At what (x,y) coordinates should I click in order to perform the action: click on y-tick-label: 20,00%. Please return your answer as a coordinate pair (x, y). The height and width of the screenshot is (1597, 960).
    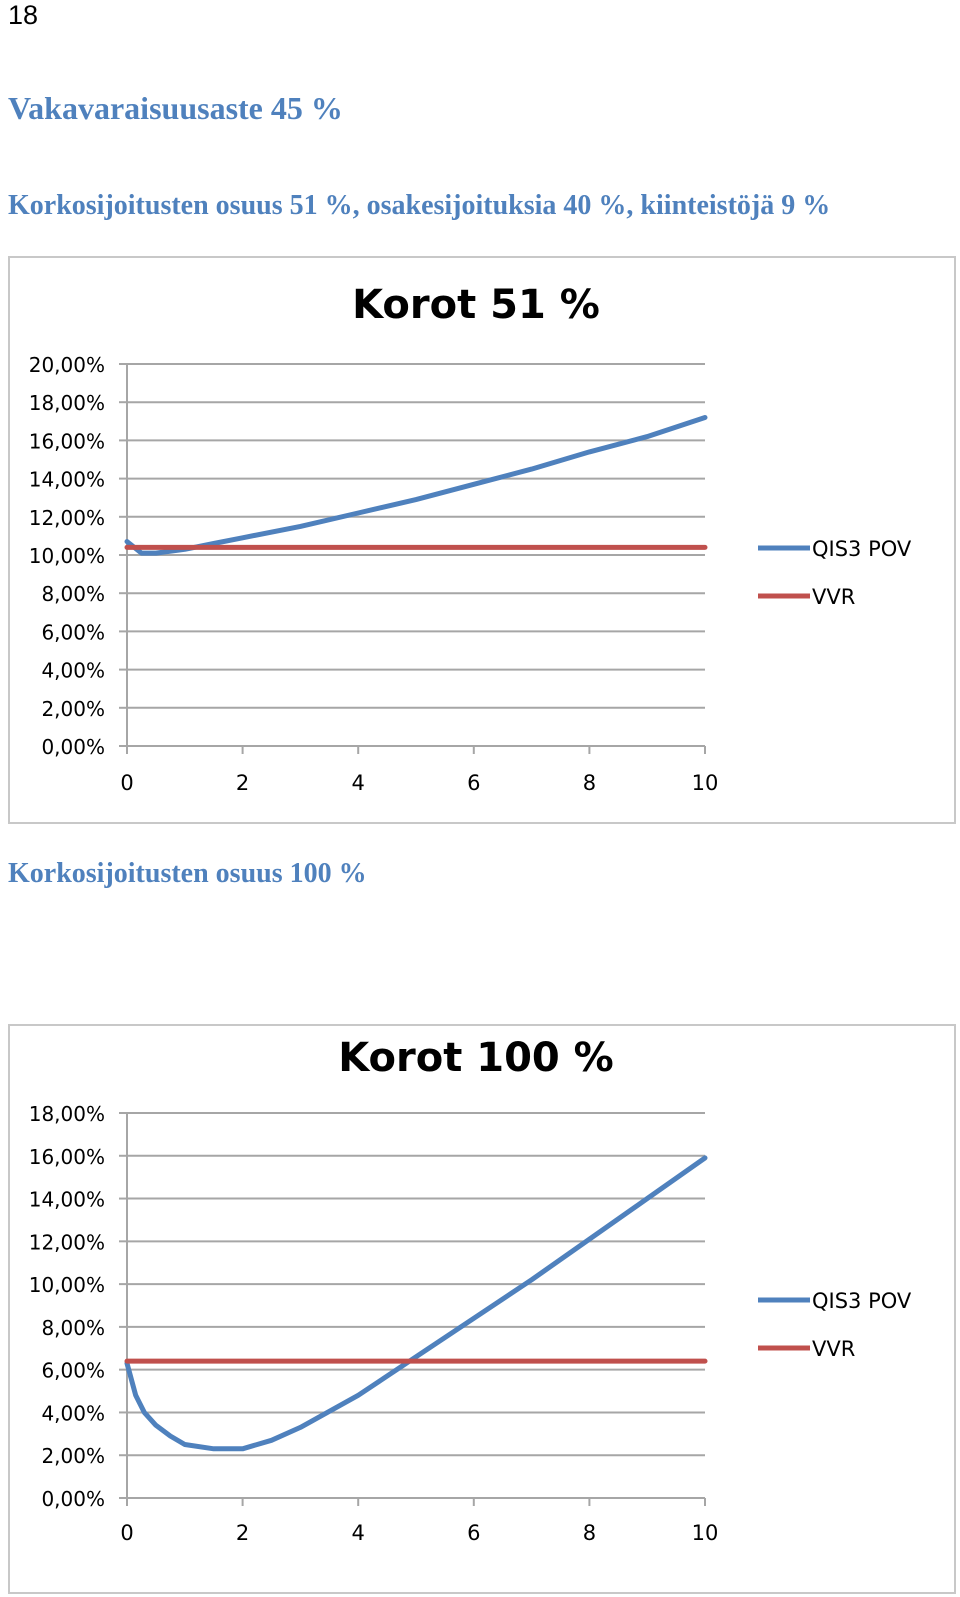
    Looking at the image, I should click on (67, 365).